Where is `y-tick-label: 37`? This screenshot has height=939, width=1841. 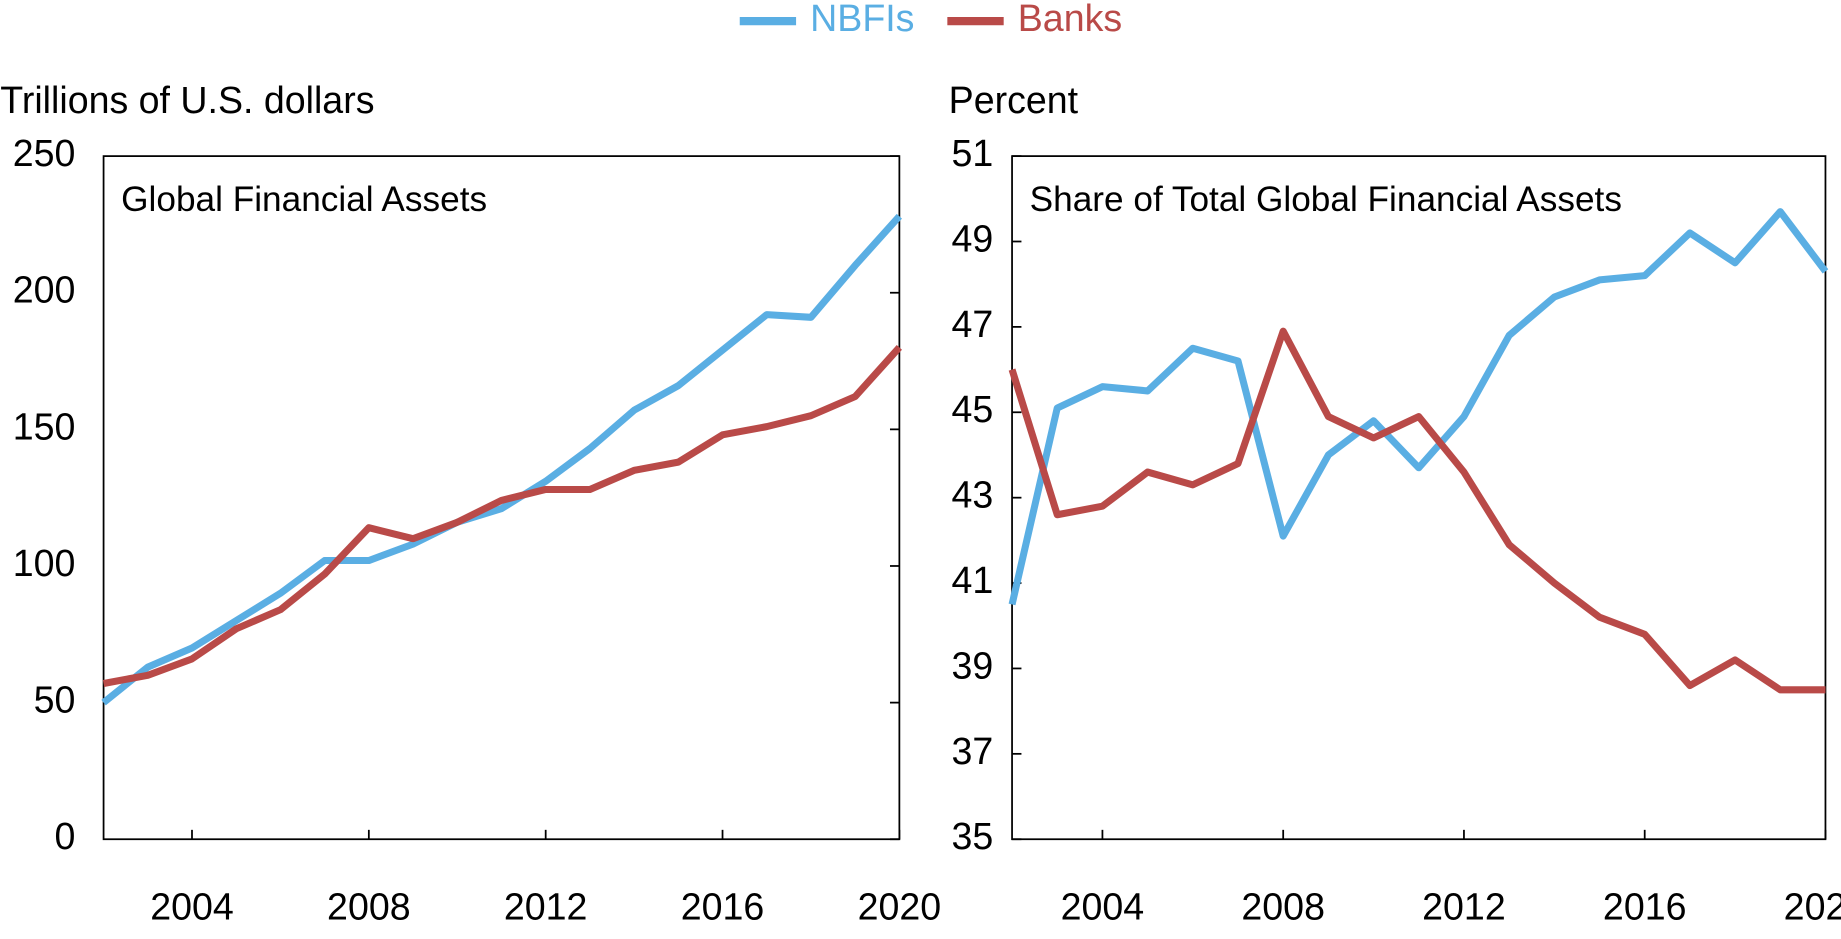 y-tick-label: 37 is located at coordinates (973, 751).